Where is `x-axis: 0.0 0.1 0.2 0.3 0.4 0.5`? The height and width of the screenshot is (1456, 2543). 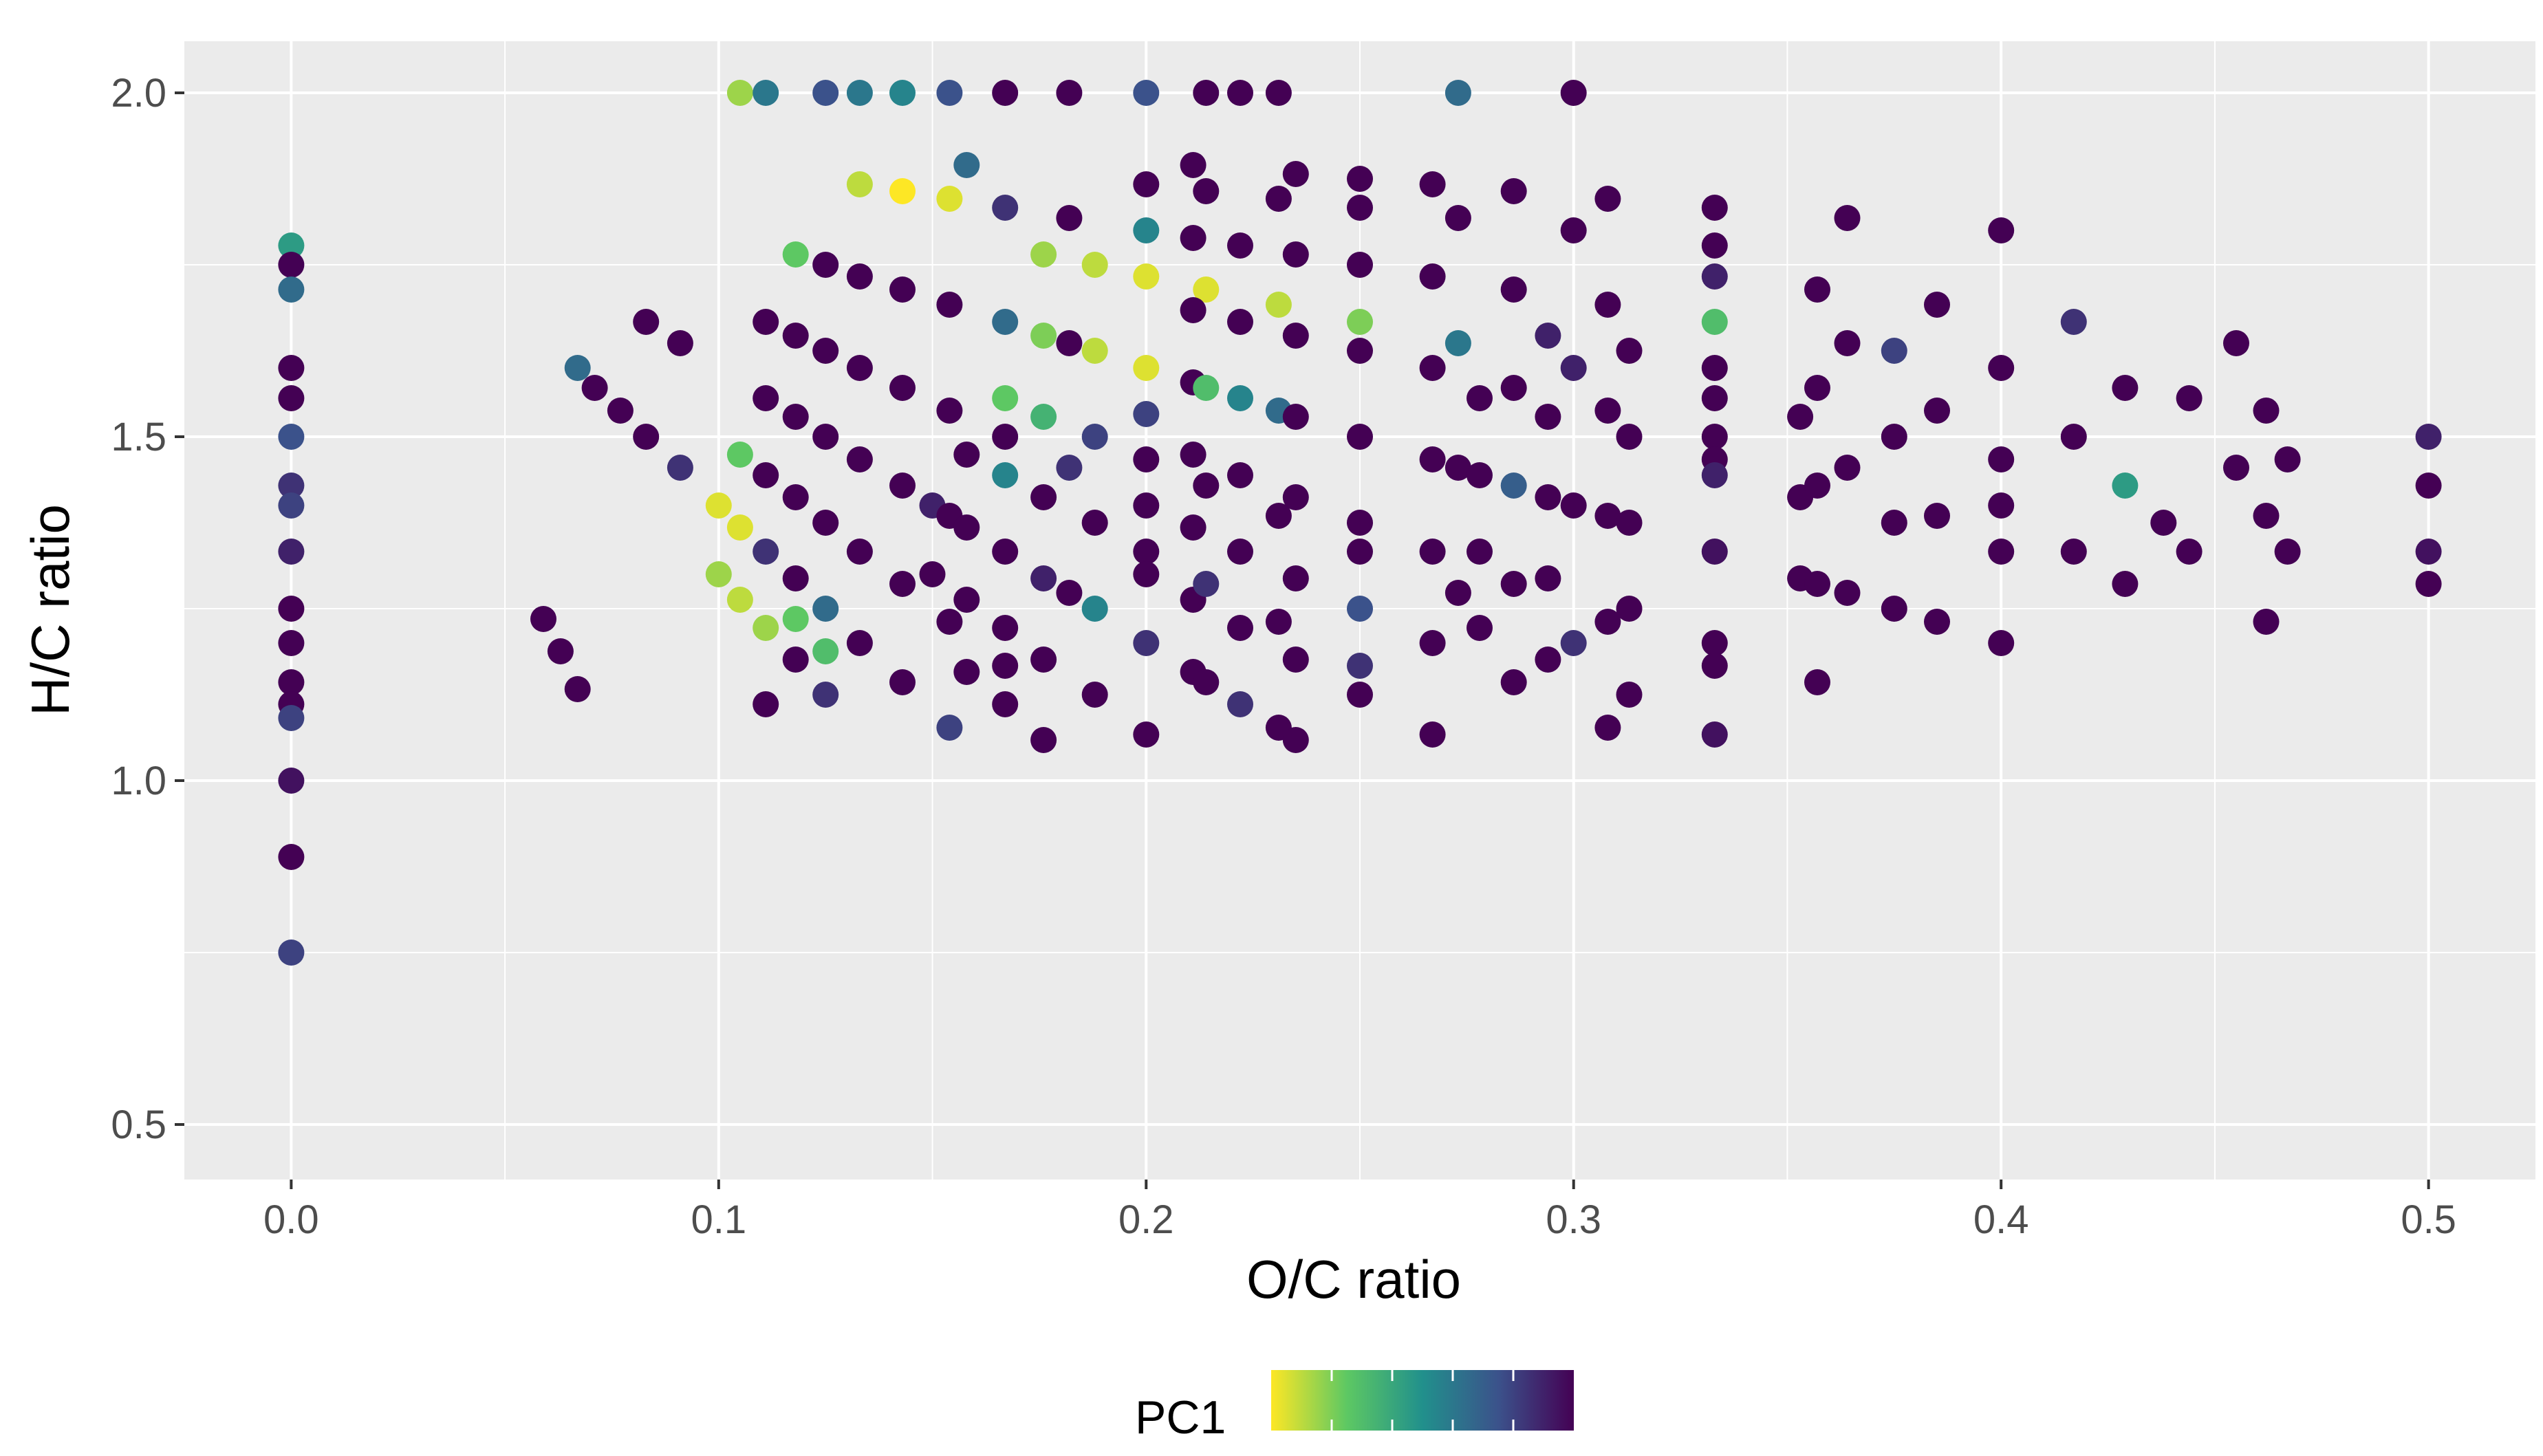 x-axis: 0.0 0.1 0.2 0.3 0.4 0.5 is located at coordinates (1359, 1211).